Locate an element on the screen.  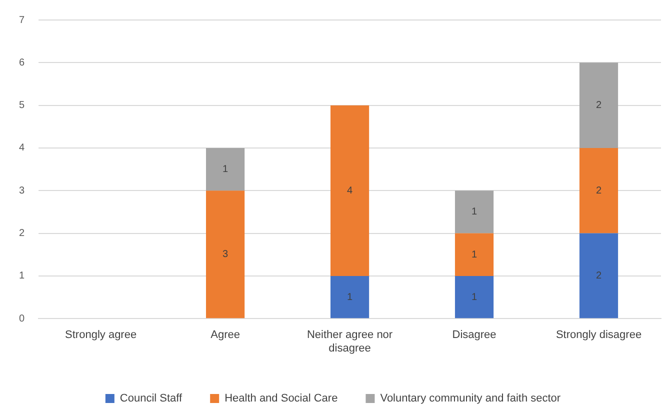
data-label: 4 is located at coordinates (350, 190).